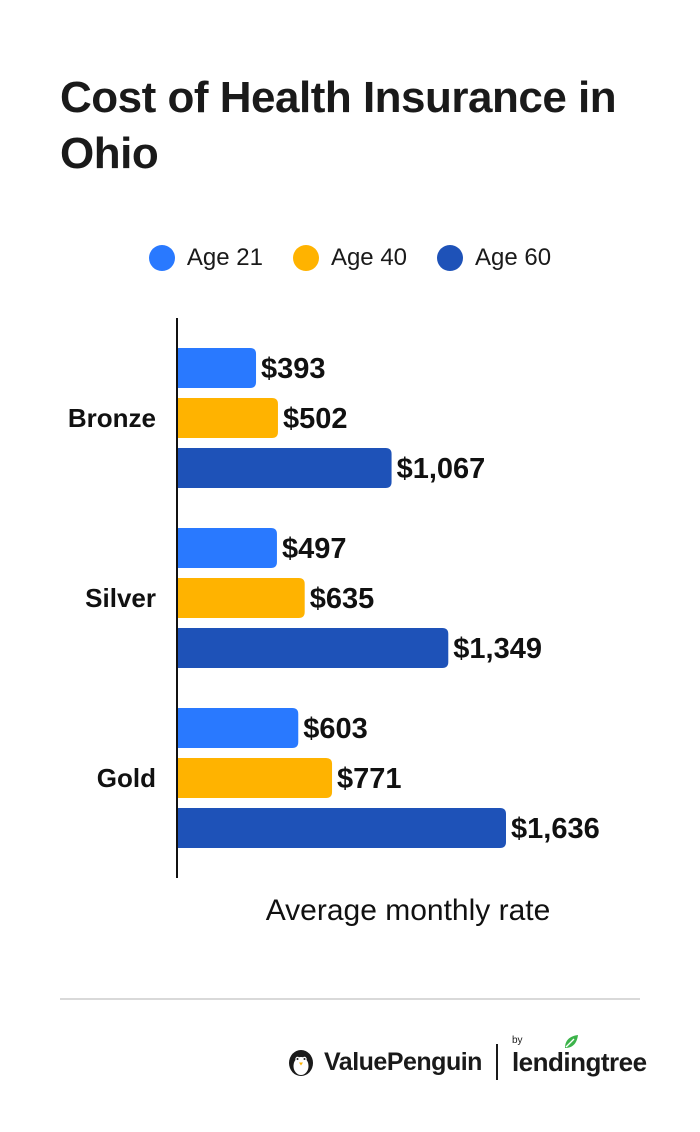  Describe the element at coordinates (112, 418) in the screenshot. I see `category-label-bronze: Bronze` at that location.